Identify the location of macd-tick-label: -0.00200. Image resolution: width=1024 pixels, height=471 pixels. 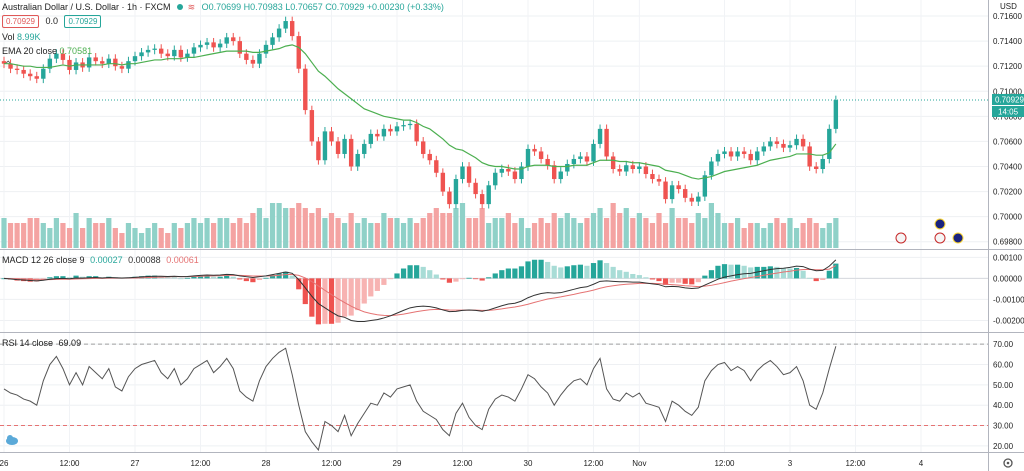
(1008, 320).